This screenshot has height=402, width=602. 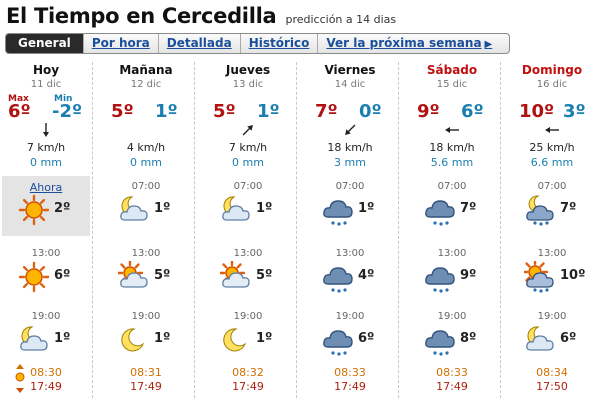 I want to click on tab-next-week: Ver la próxima semana ▶, so click(x=413, y=43).